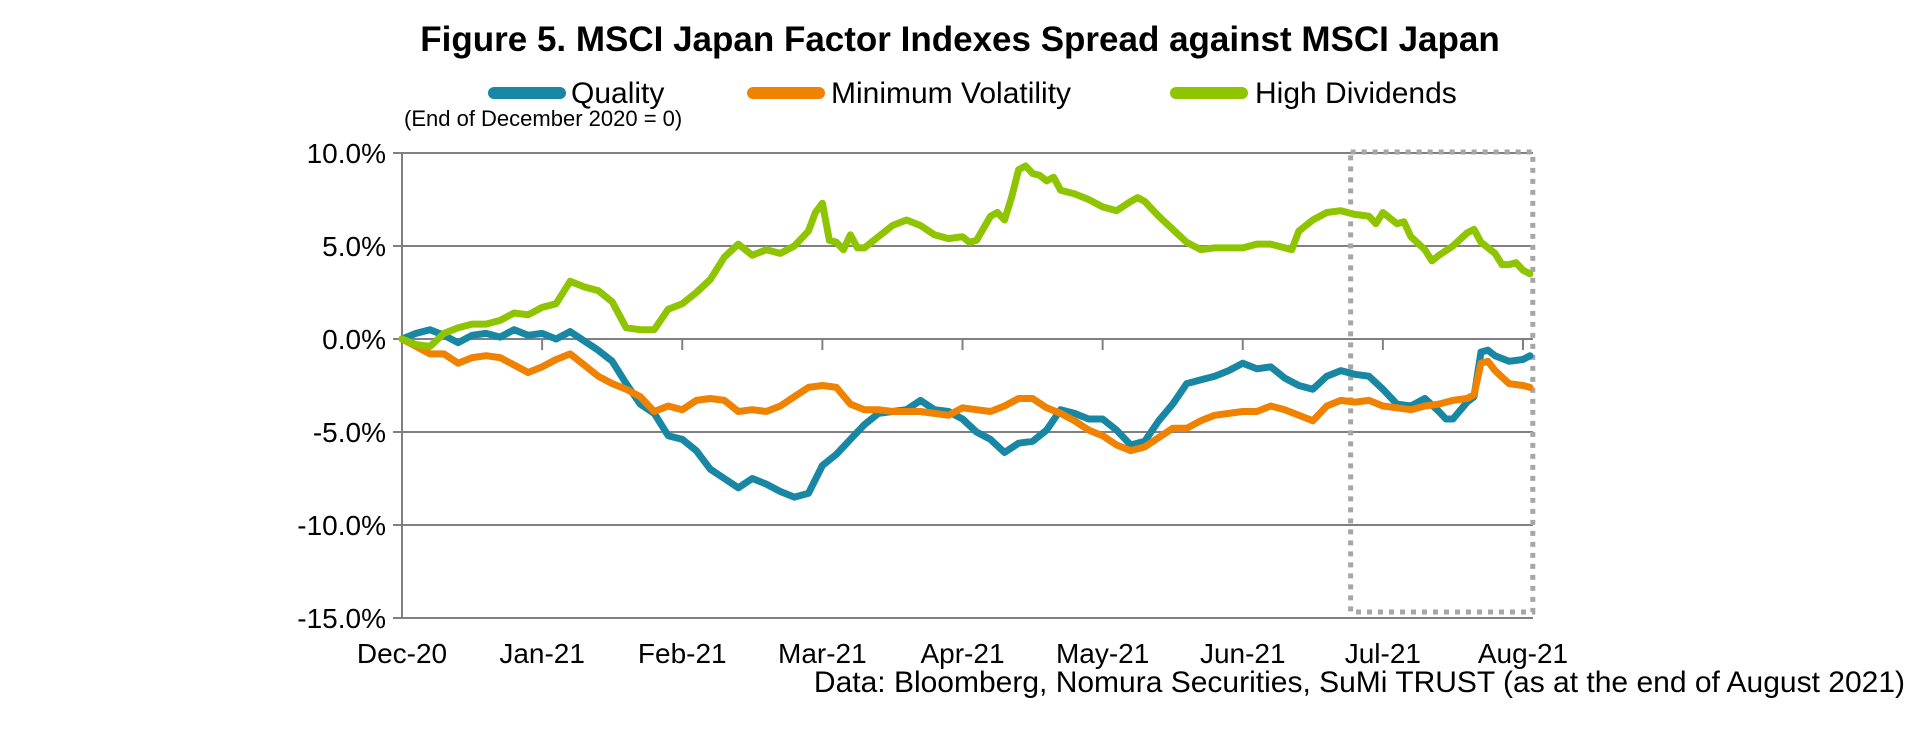 The width and height of the screenshot is (1920, 735). I want to click on series-line-quality, so click(966, 413).